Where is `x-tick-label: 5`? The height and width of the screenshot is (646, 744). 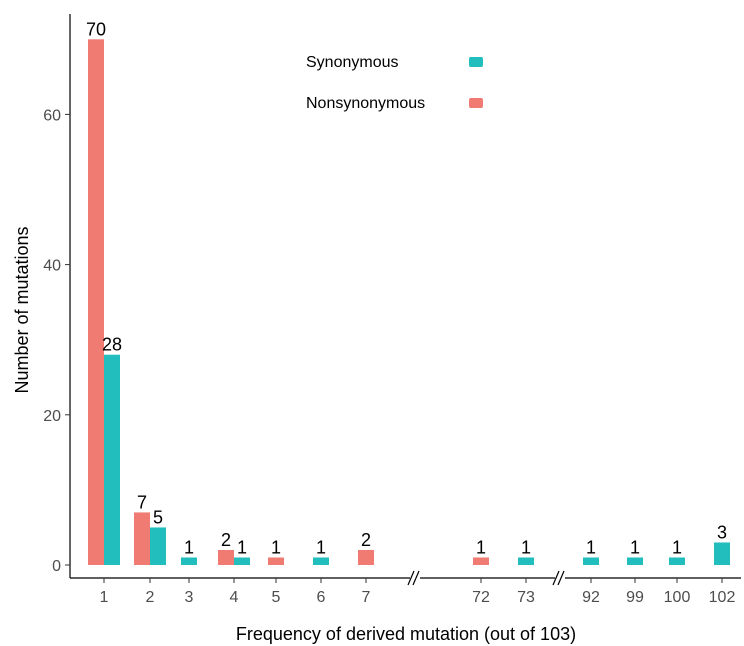
x-tick-label: 5 is located at coordinates (276, 597).